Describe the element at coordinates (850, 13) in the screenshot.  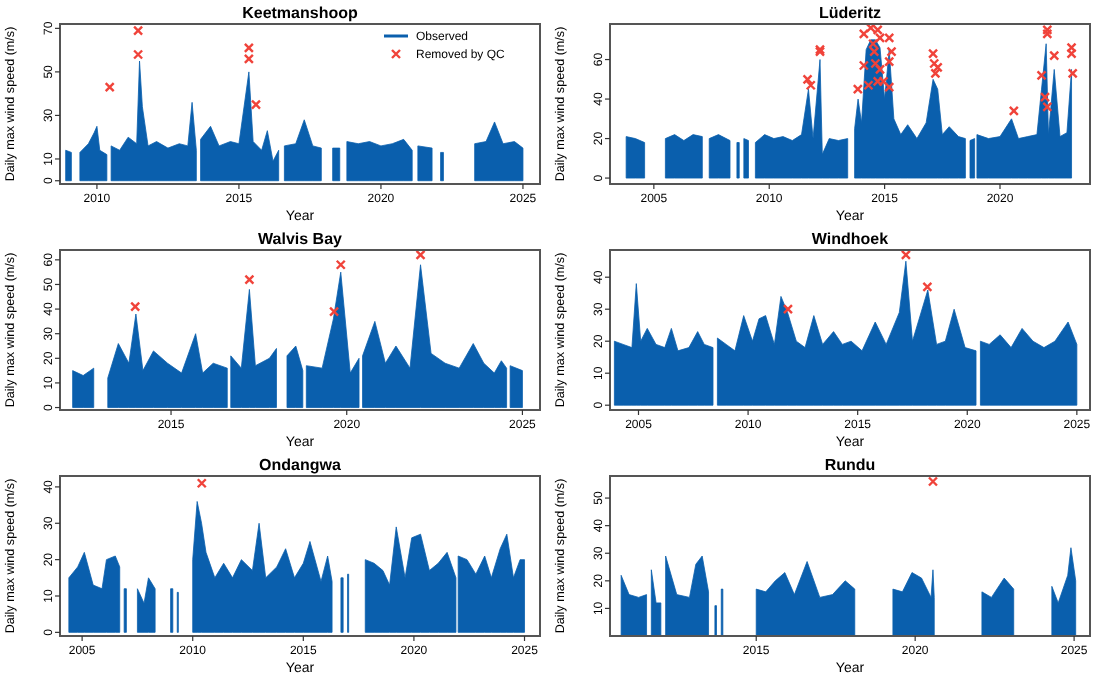
I see `chart-title: Lüderitz` at that location.